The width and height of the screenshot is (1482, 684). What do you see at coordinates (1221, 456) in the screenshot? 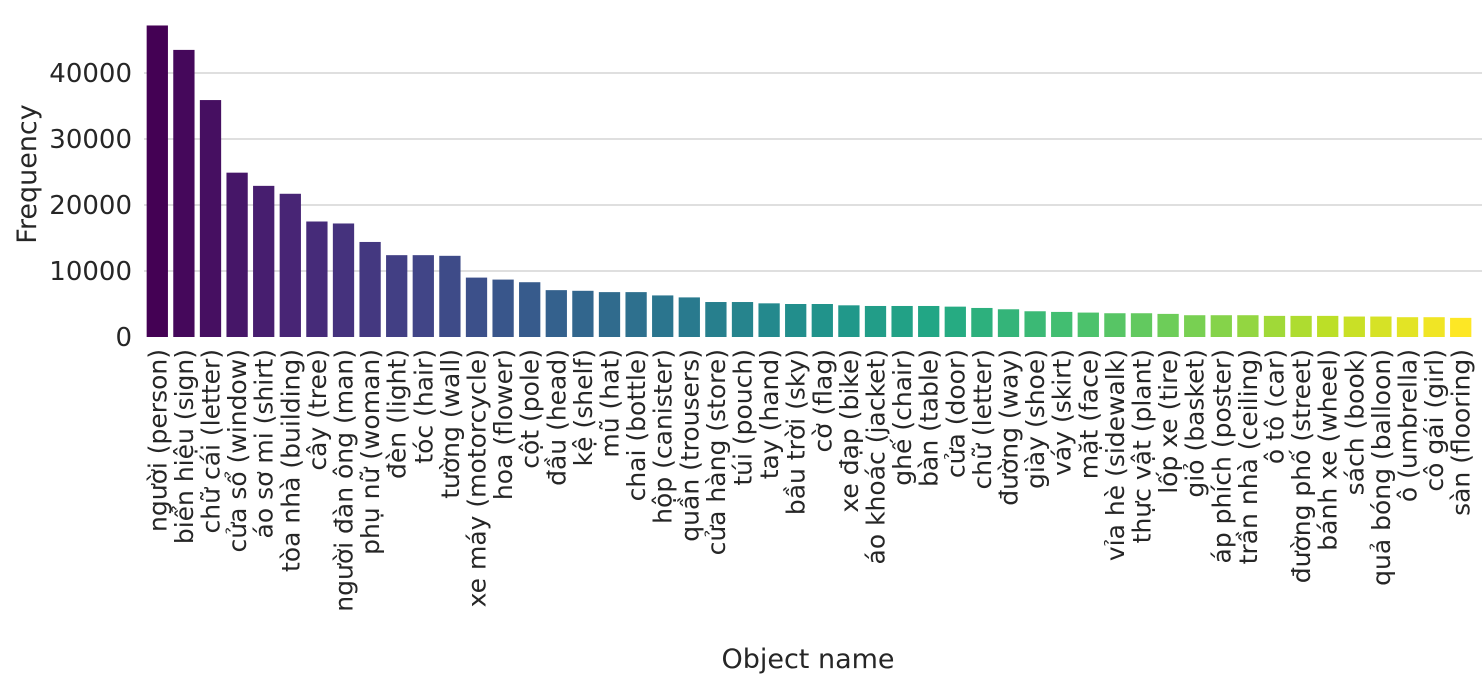
I see `x-tick-label: áp phích (poster)` at bounding box center [1221, 456].